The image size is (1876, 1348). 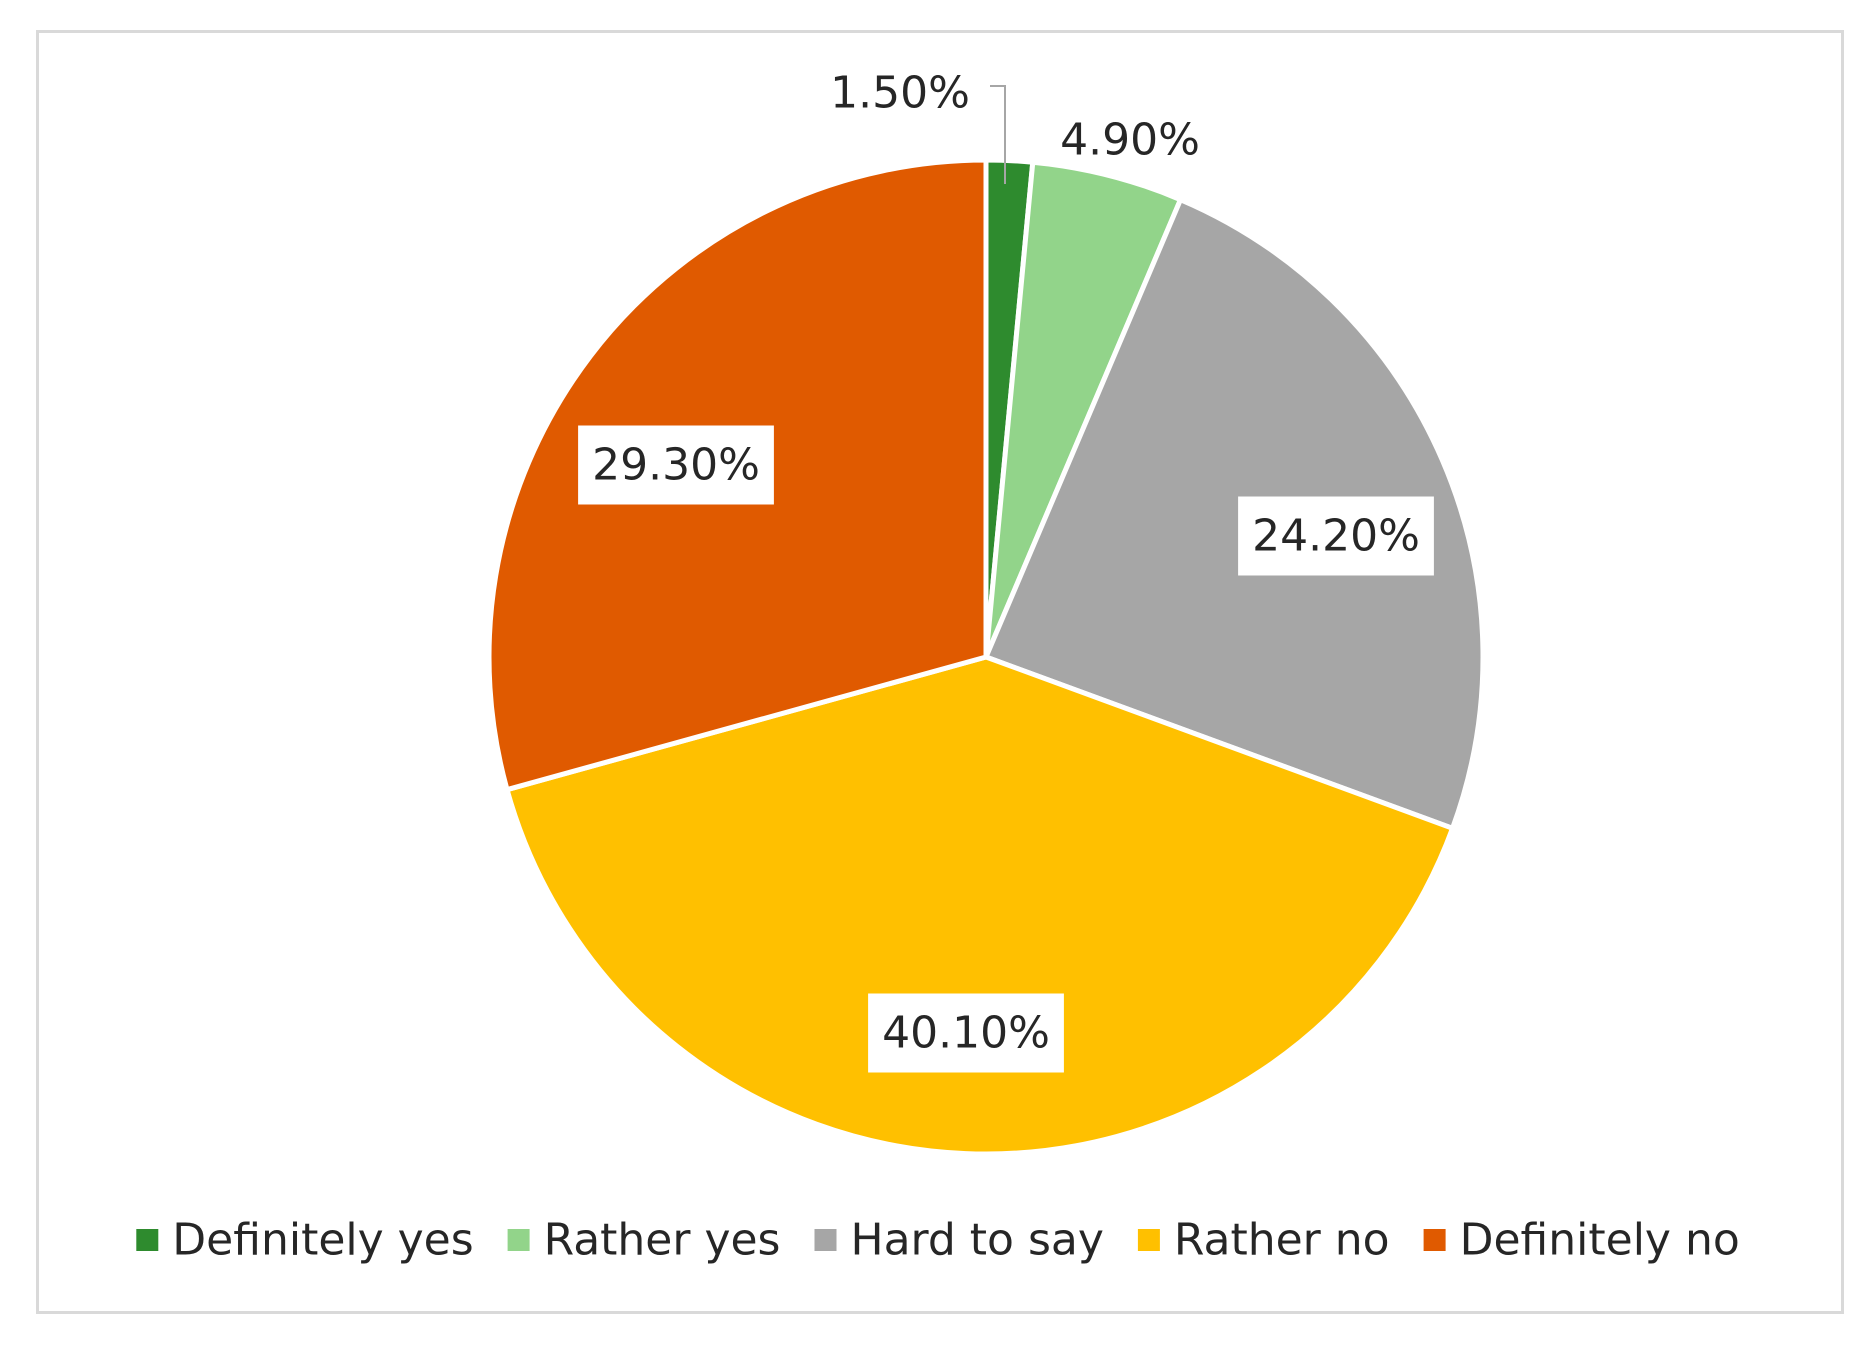 I want to click on data-label-text: 24.20%, so click(x=1336, y=536).